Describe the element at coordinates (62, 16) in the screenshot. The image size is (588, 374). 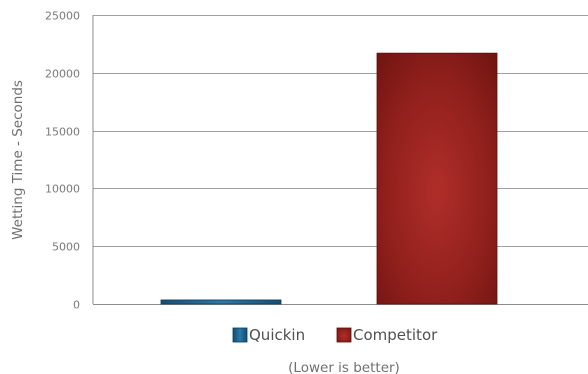
I see `y-tick-label: 25000` at that location.